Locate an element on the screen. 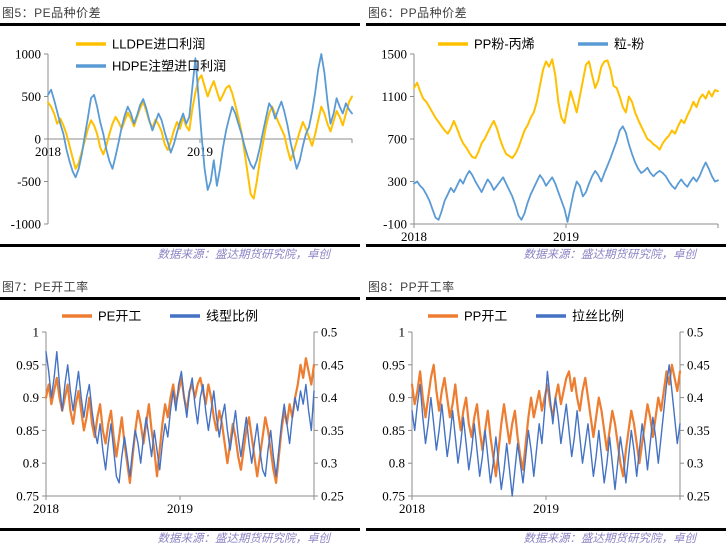  legend-label: 粒-粉 is located at coordinates (629, 44).